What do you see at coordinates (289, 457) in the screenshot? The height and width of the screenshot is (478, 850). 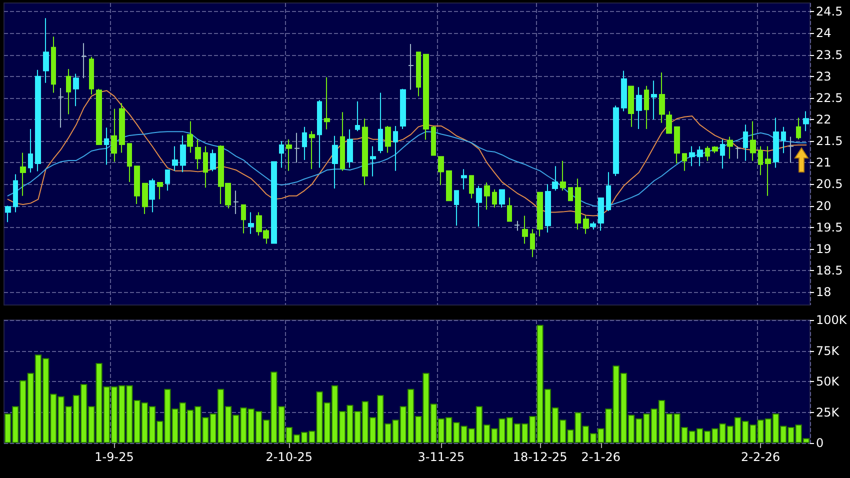 I see `x-tick-label: 2-10-25` at bounding box center [289, 457].